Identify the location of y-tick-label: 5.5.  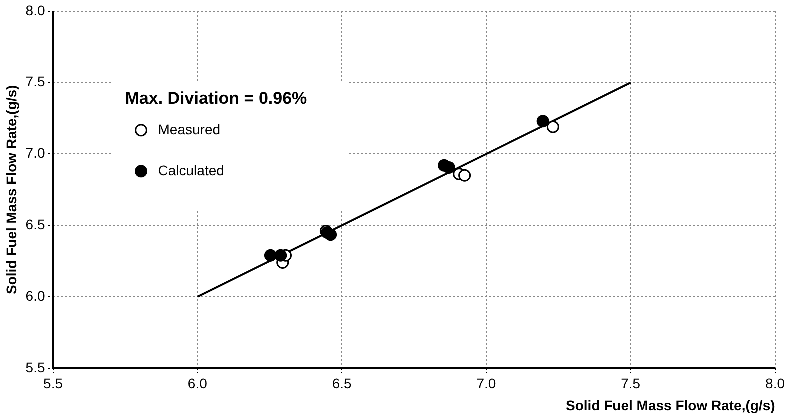
(36, 367).